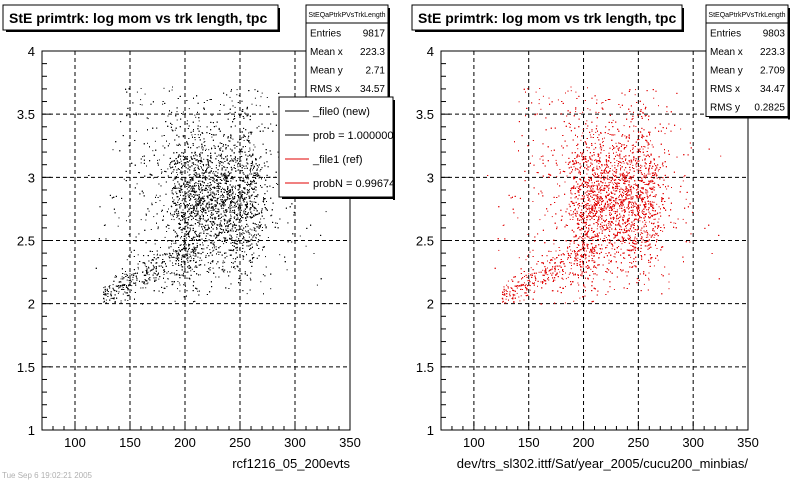  I want to click on y-tick-label: 3.5, so click(26, 114).